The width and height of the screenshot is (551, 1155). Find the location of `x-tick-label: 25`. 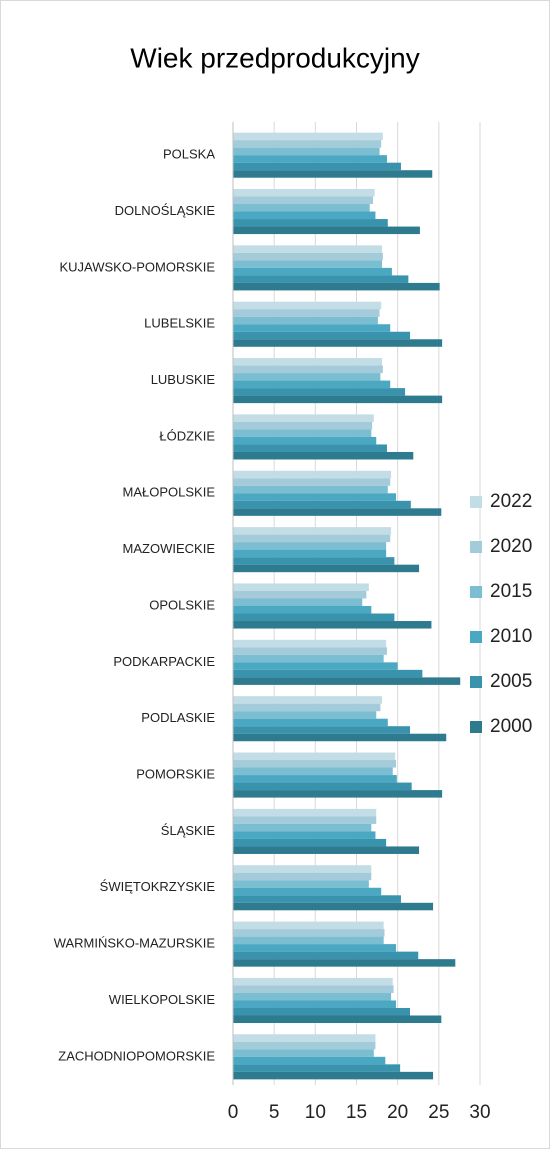

x-tick-label: 25 is located at coordinates (438, 1112).